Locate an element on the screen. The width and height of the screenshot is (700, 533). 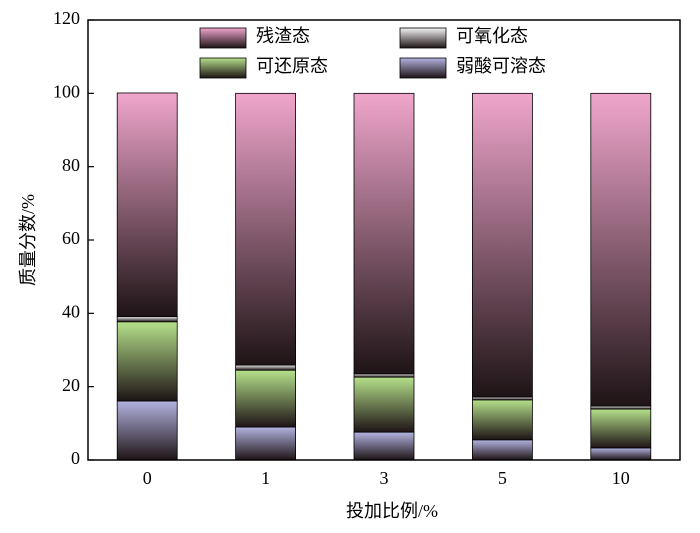
y-tick-label: 20 is located at coordinates (71, 385).